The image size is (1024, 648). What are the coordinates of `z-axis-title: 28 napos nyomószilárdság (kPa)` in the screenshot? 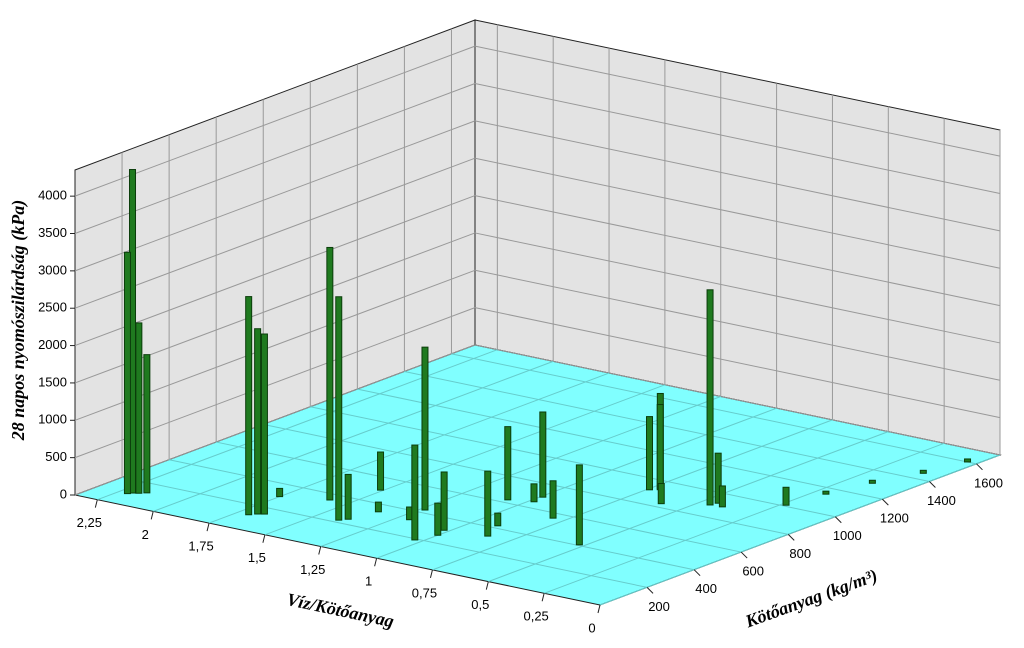 It's located at (18, 321).